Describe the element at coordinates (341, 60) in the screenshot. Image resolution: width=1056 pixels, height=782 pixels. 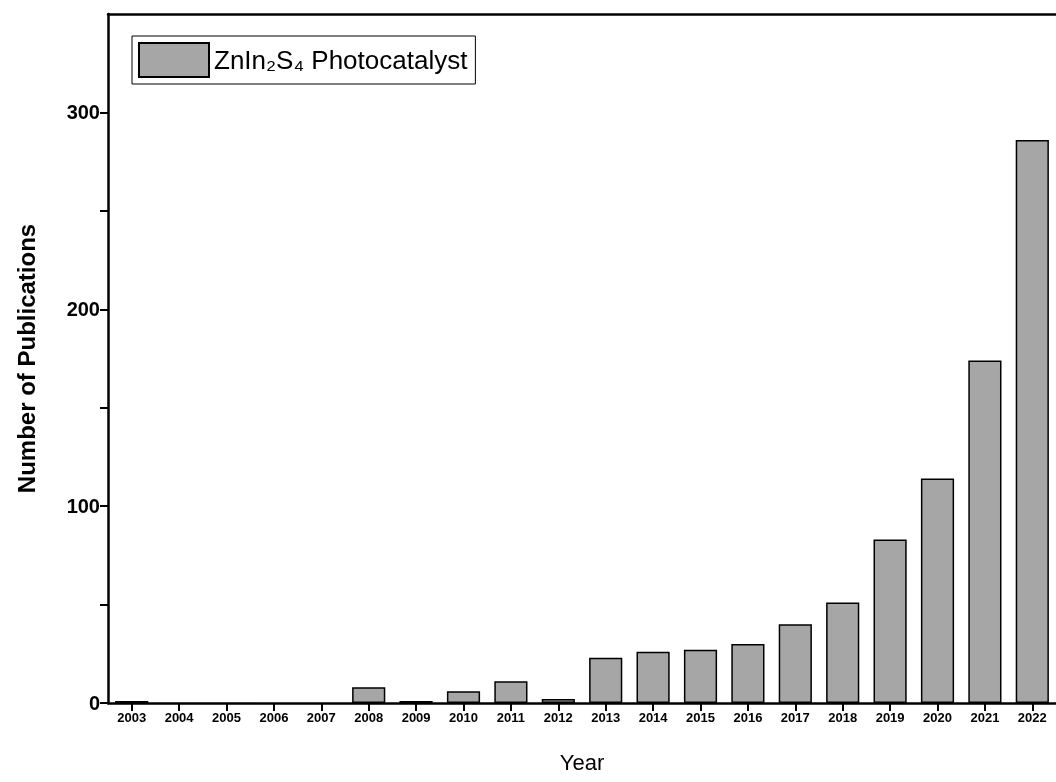
I see `legend-label: ZnIn₂S₄ Photocatalyst` at that location.